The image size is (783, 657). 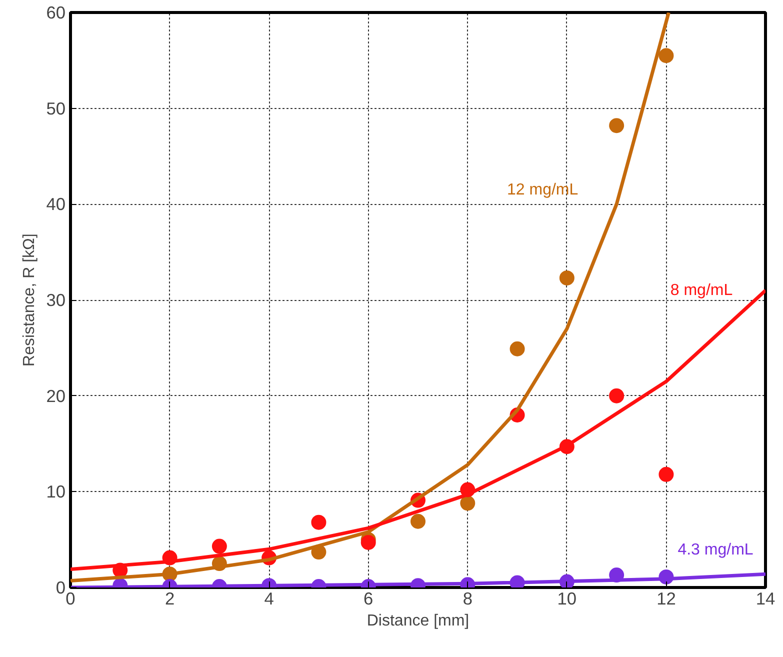 What do you see at coordinates (766, 598) in the screenshot?
I see `x-tick-label: 14` at bounding box center [766, 598].